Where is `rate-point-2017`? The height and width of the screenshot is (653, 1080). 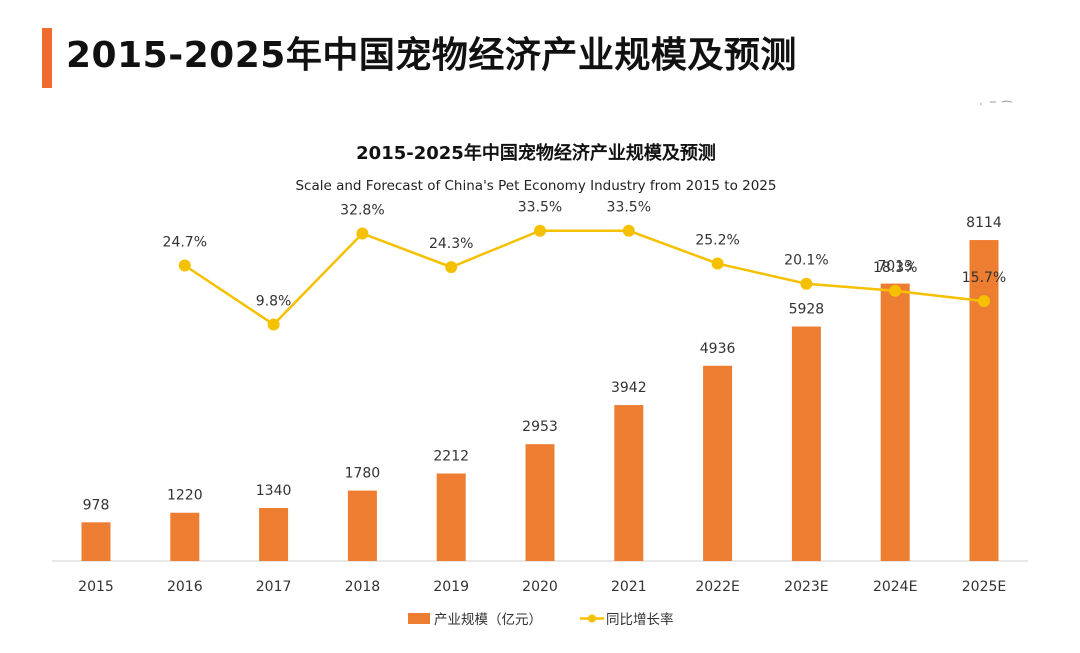 rate-point-2017 is located at coordinates (273, 324).